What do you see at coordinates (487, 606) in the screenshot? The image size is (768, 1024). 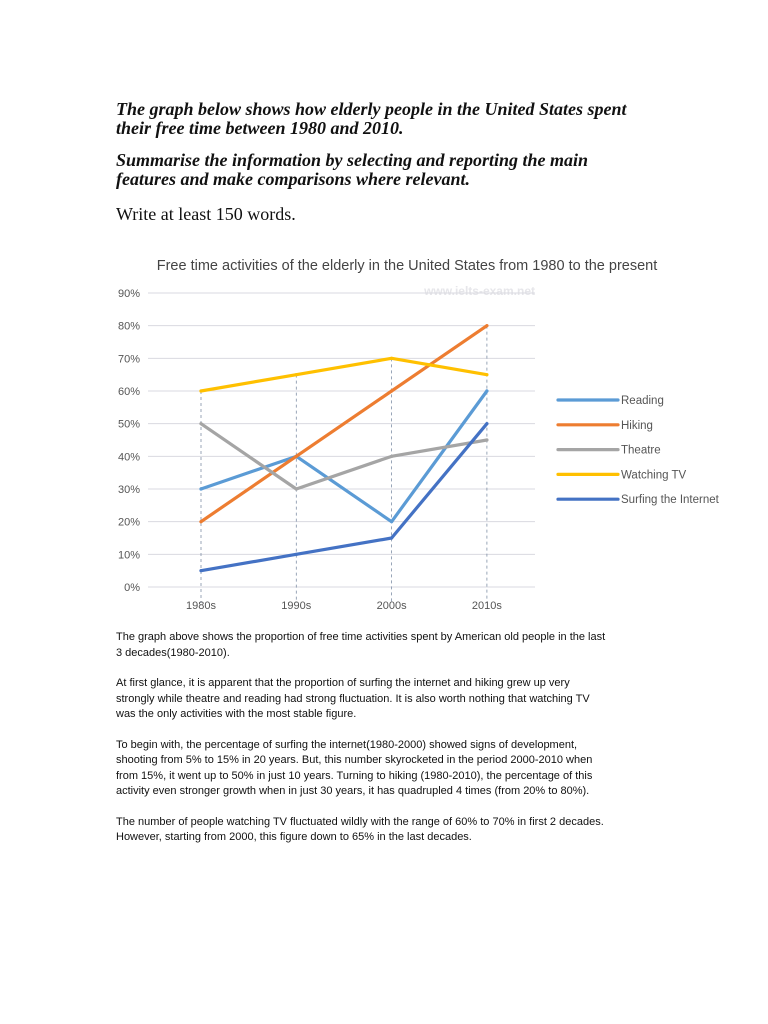 I see `x-tick-label: 2010s` at bounding box center [487, 606].